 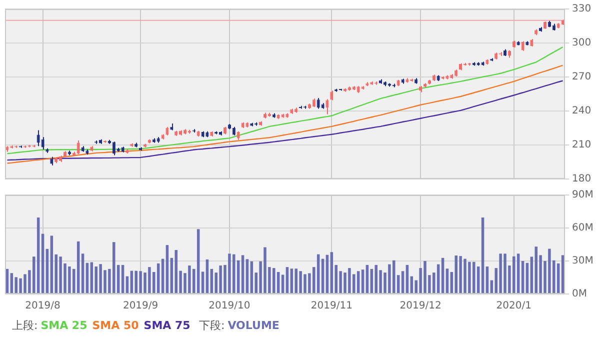 I want to click on y-tick-label: 0M, so click(x=579, y=294).